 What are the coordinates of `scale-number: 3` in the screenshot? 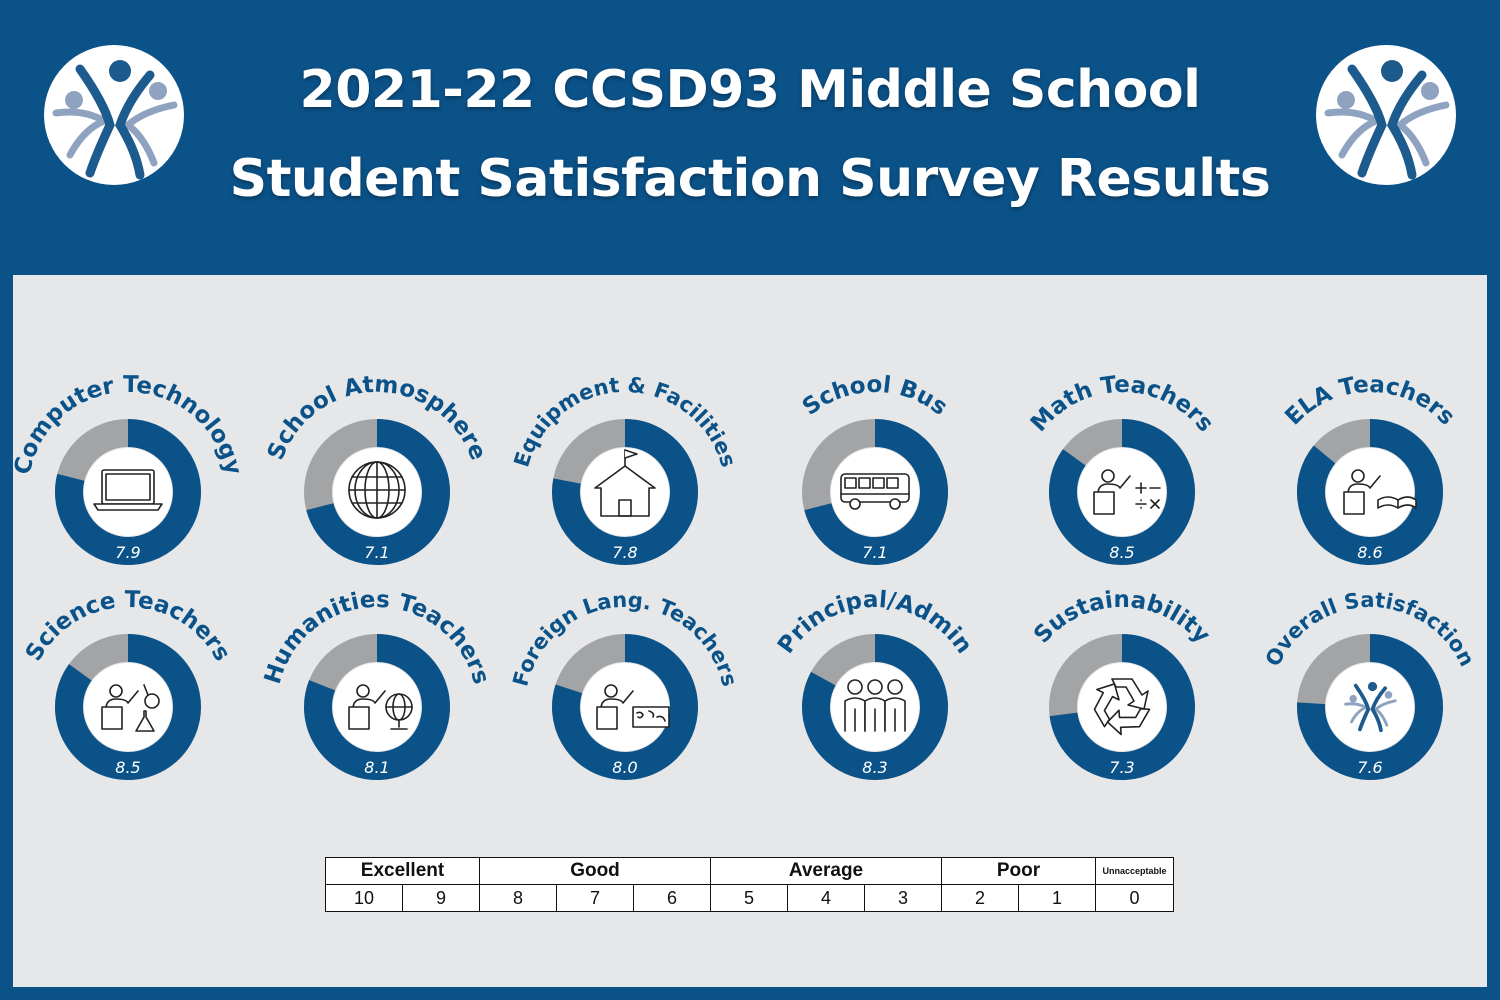 It's located at (903, 898).